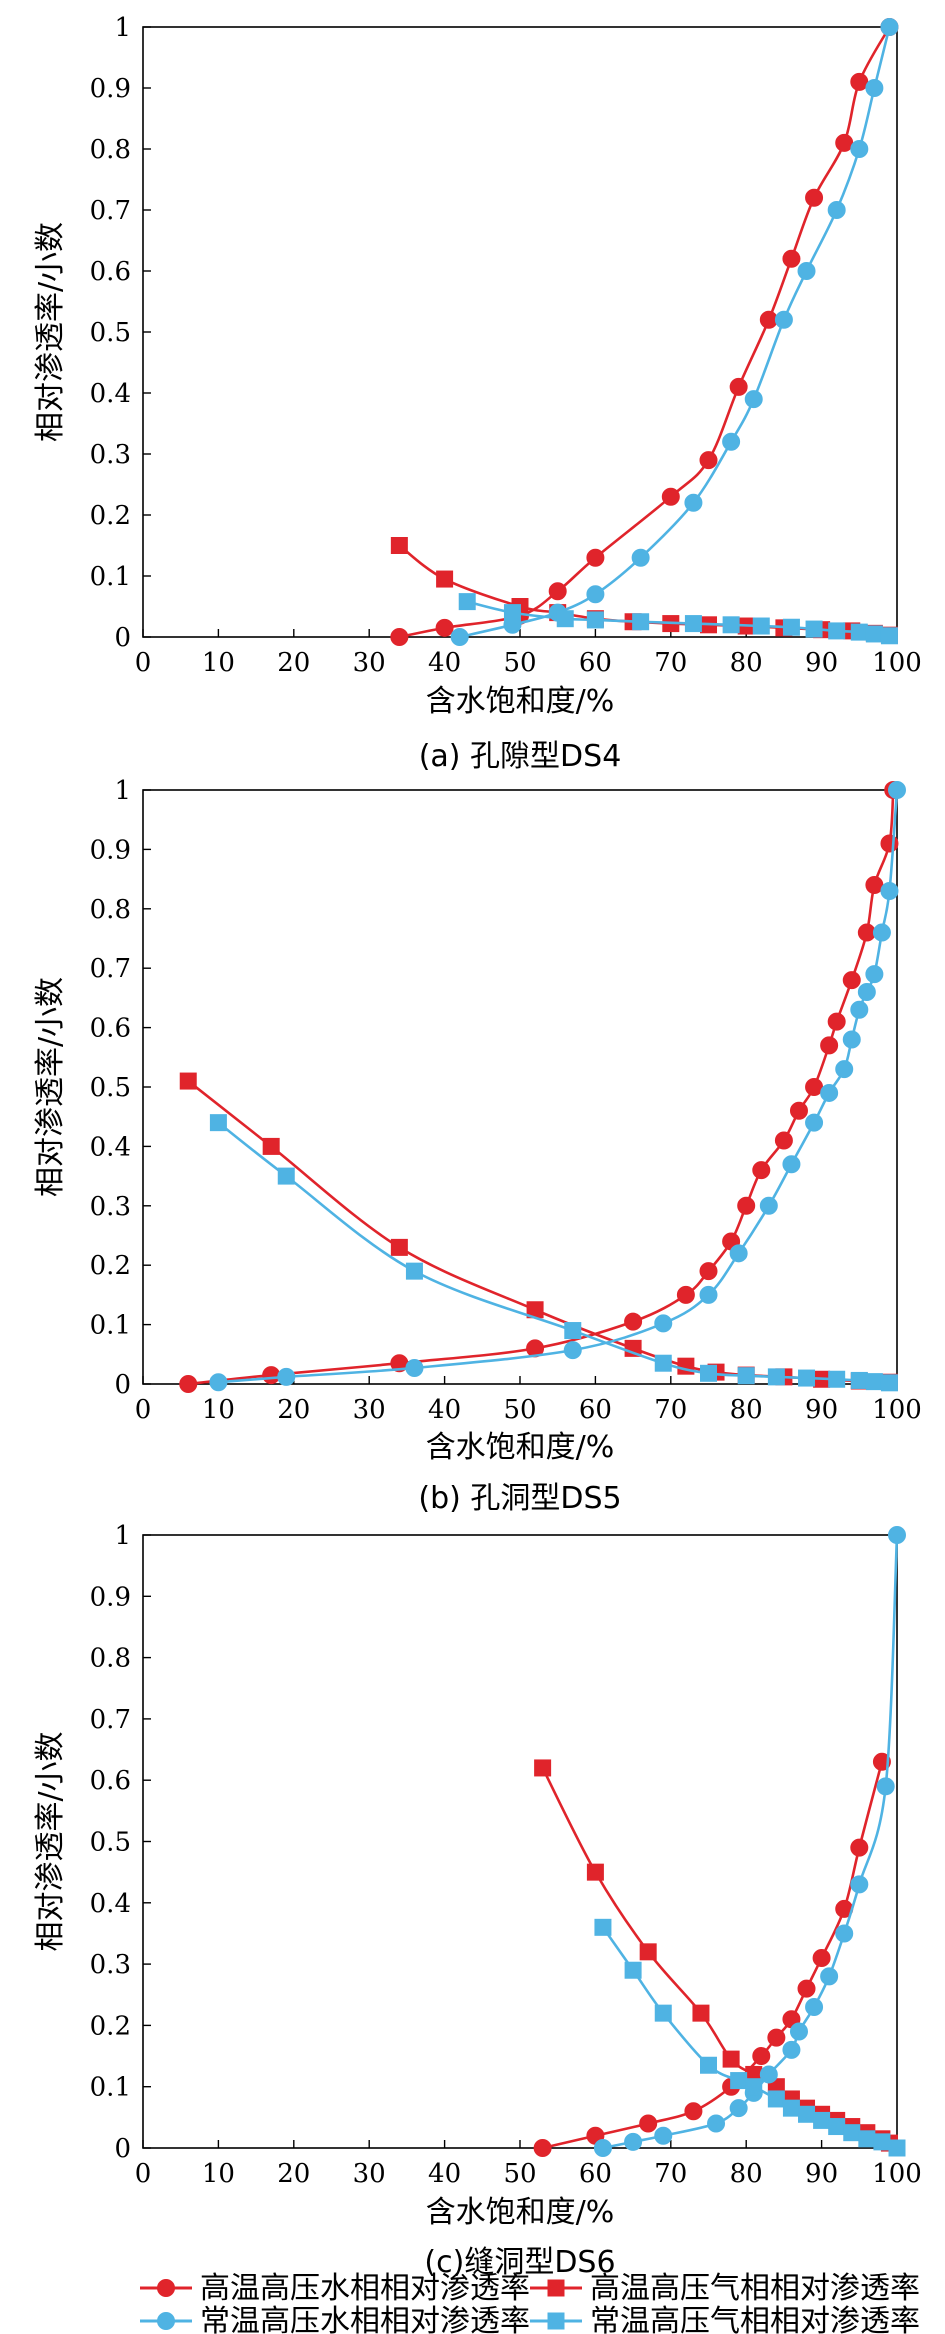 The height and width of the screenshot is (2334, 945). I want to click on x-tick-label: 60, so click(595, 1410).